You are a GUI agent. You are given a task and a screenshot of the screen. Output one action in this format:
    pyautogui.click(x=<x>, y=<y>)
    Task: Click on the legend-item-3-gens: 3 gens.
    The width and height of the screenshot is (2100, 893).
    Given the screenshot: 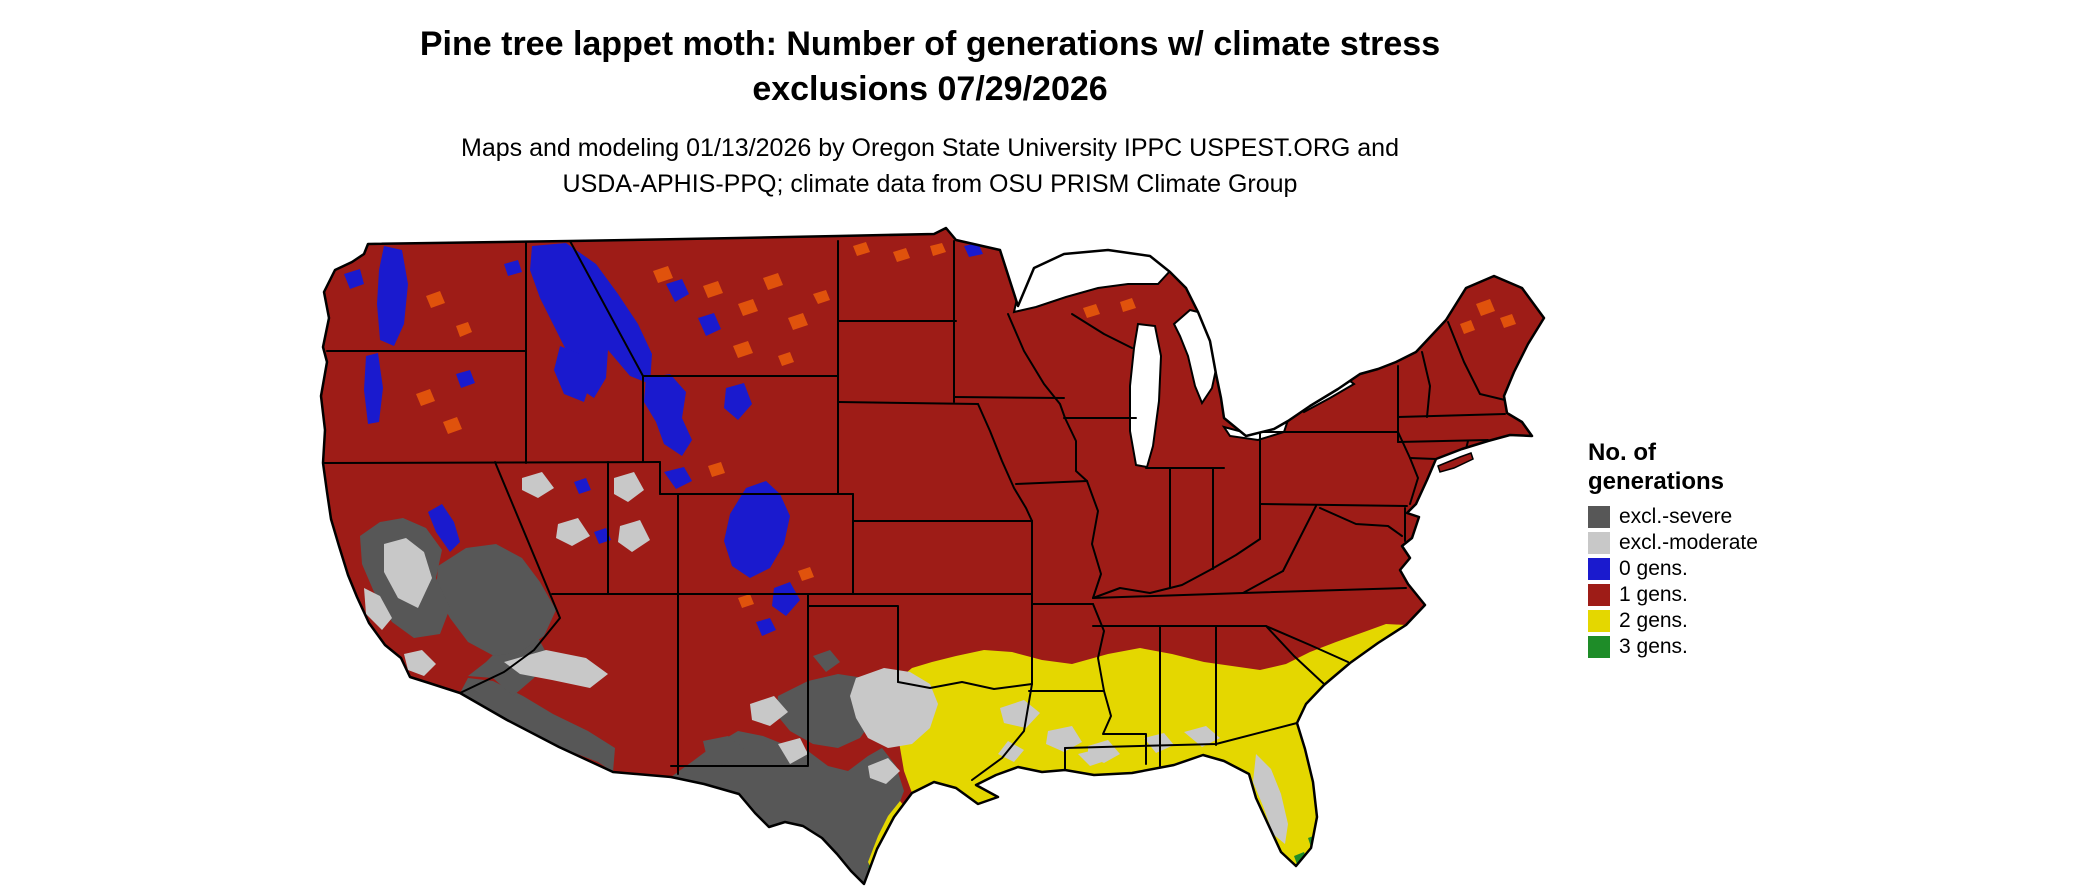 What is the action you would take?
    pyautogui.click(x=1738, y=647)
    